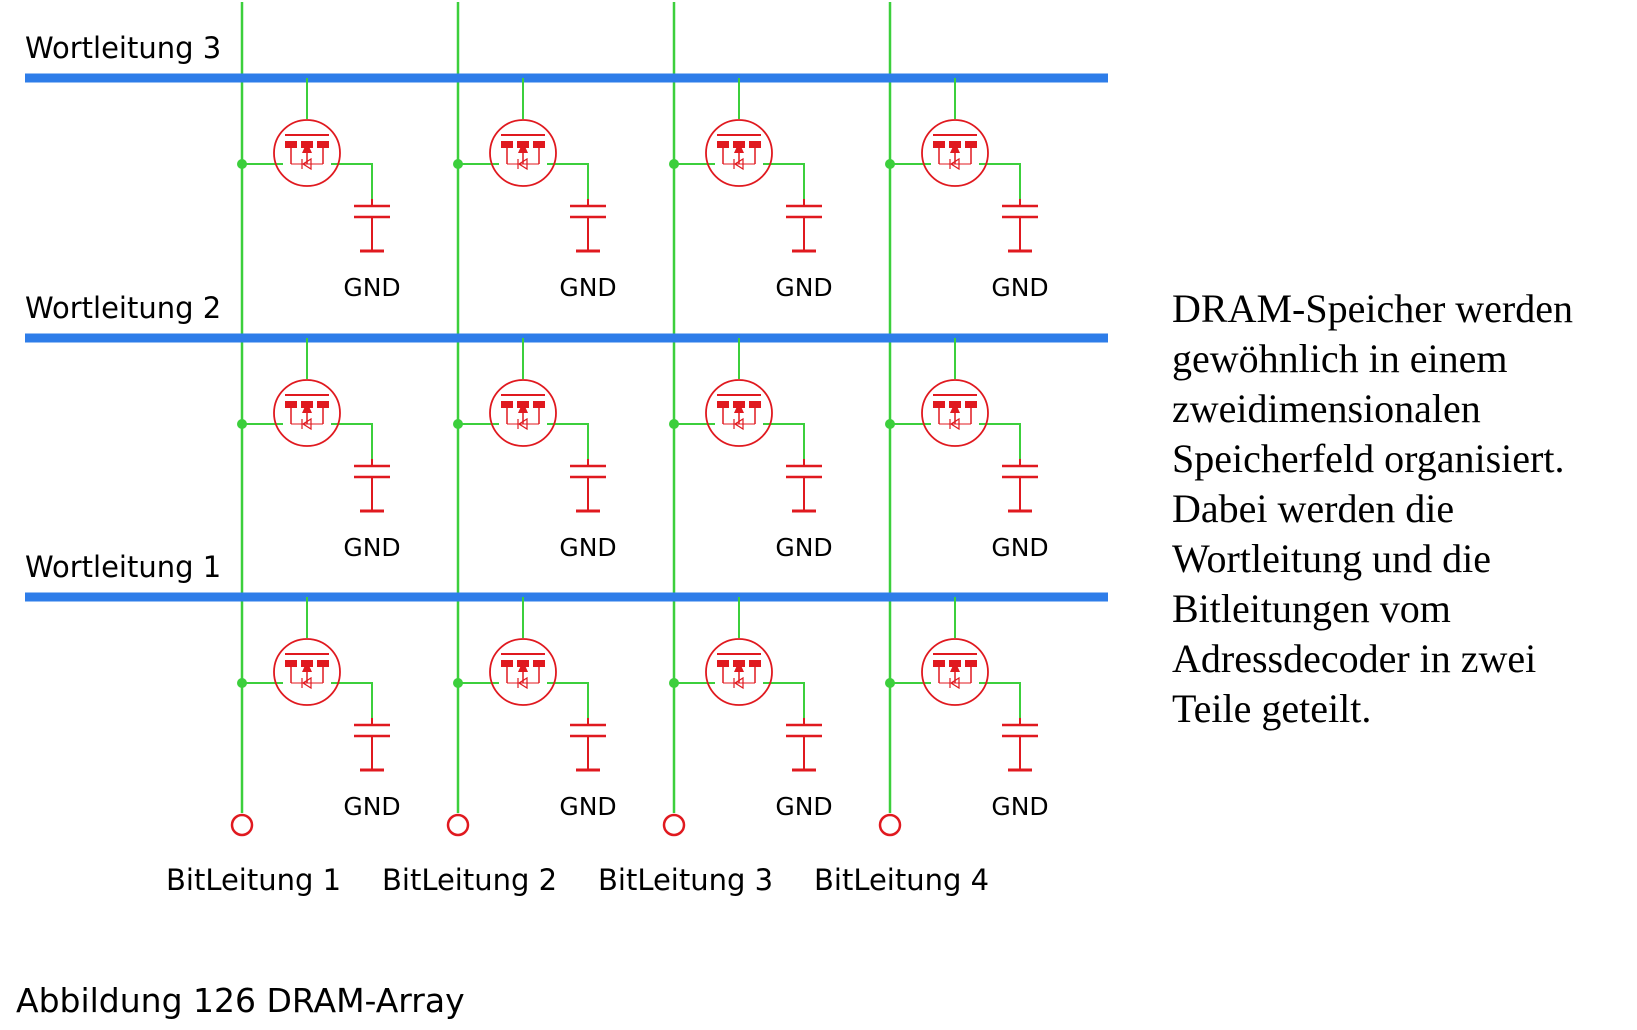 The image size is (1637, 1030). Describe the element at coordinates (1372, 308) in the screenshot. I see `description-line: DRAM-Speicher werden` at that location.